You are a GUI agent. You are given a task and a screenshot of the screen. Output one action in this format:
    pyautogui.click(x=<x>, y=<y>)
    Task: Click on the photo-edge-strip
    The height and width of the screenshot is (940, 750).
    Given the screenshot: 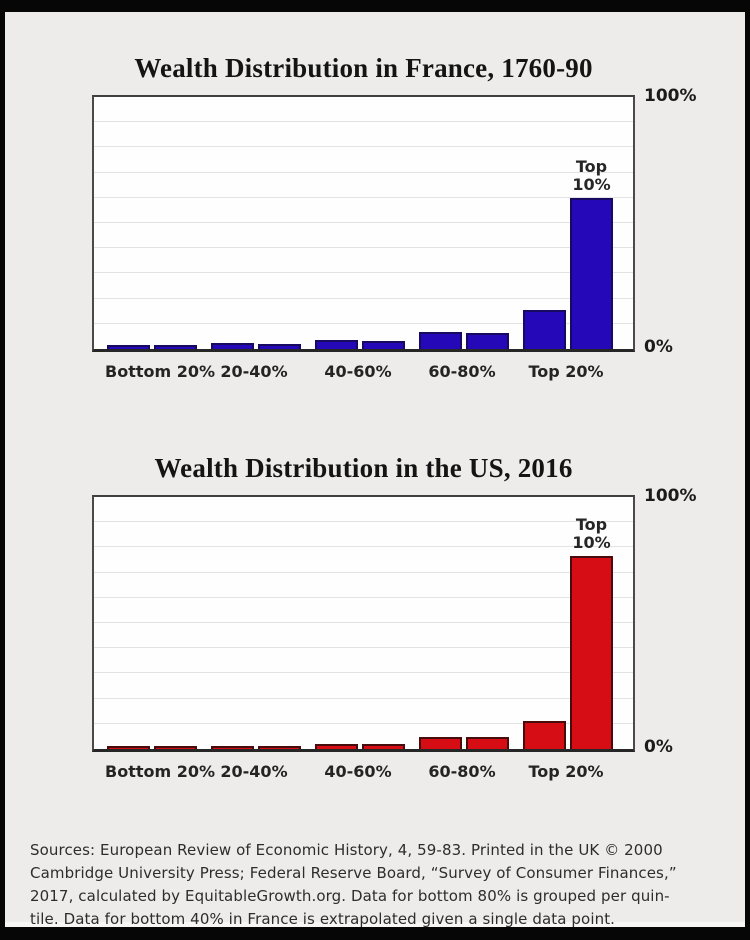 What is the action you would take?
    pyautogui.click(x=375, y=924)
    